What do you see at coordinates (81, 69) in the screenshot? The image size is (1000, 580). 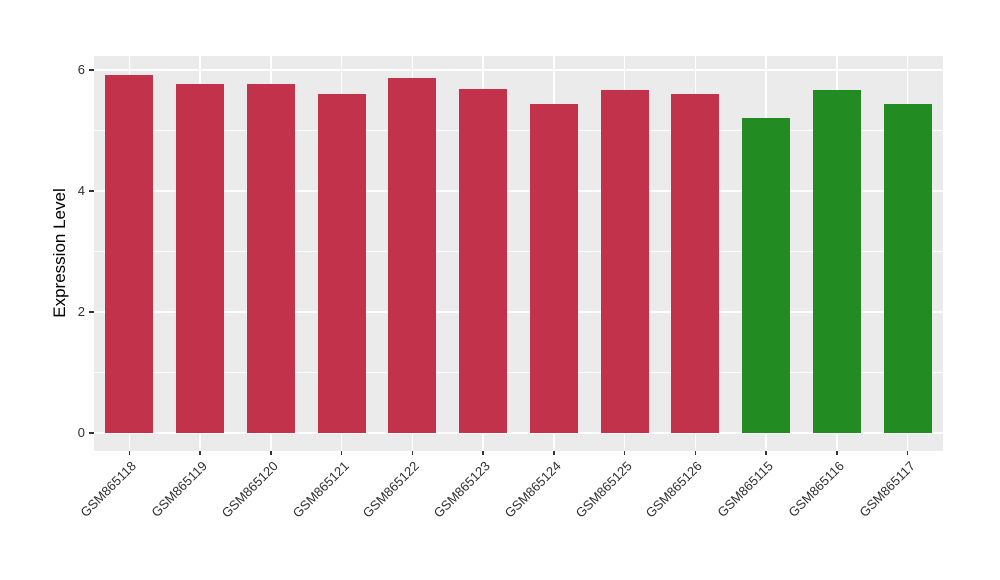 I see `y-tick-label: 6` at bounding box center [81, 69].